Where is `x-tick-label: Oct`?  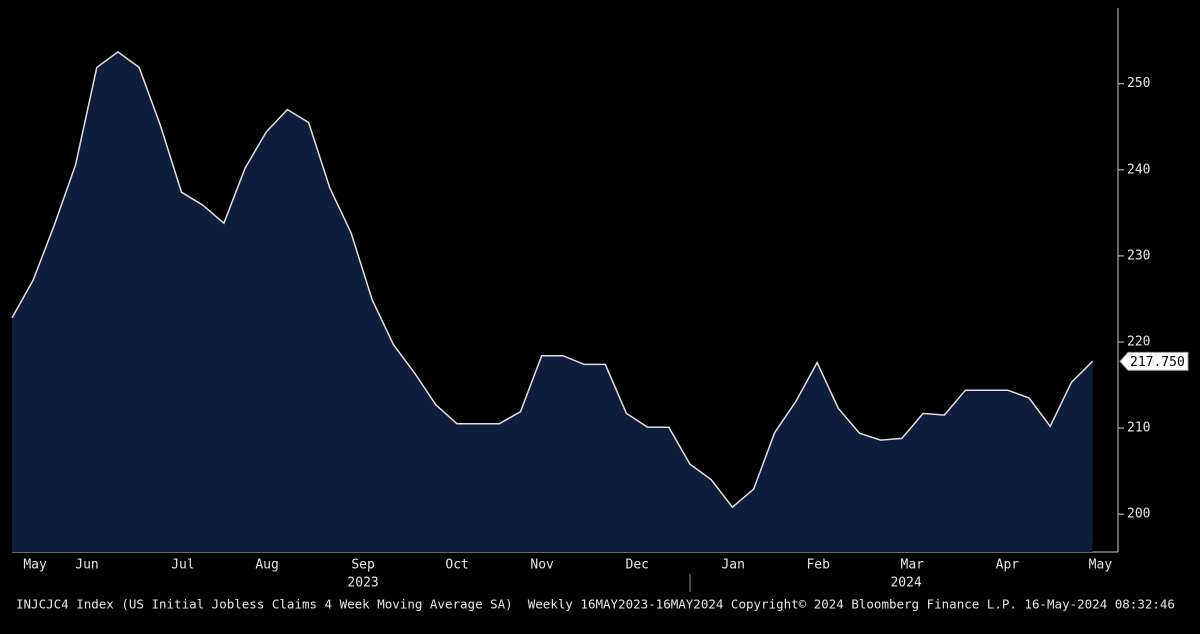
x-tick-label: Oct is located at coordinates (456, 565).